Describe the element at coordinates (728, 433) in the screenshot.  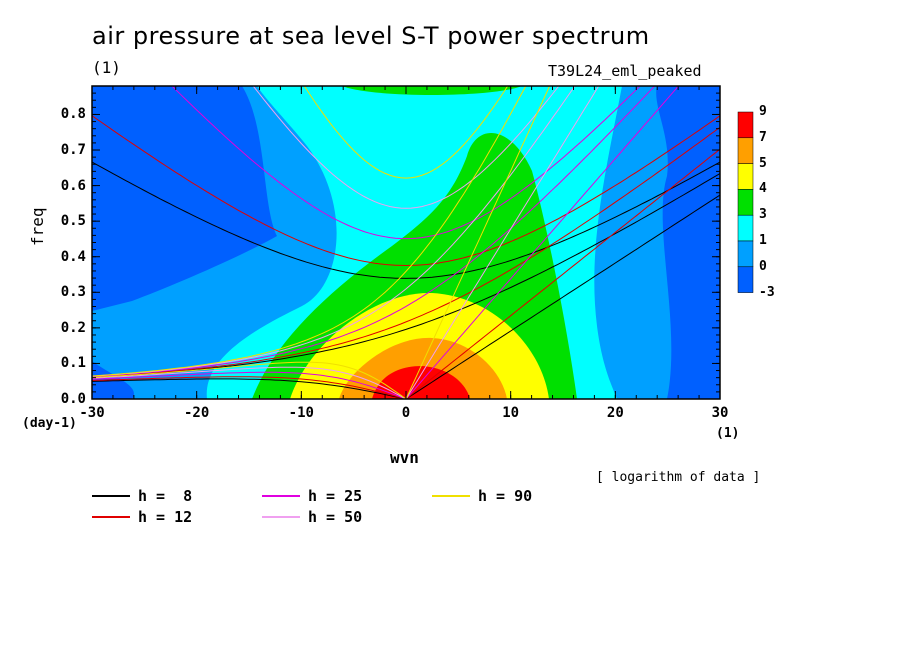
I see `x-axis-unit: (1)` at that location.